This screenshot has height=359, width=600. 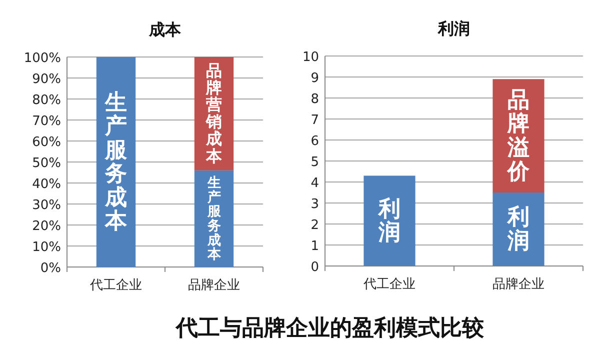 I want to click on y-tick-label: 10%, so click(x=46, y=247).